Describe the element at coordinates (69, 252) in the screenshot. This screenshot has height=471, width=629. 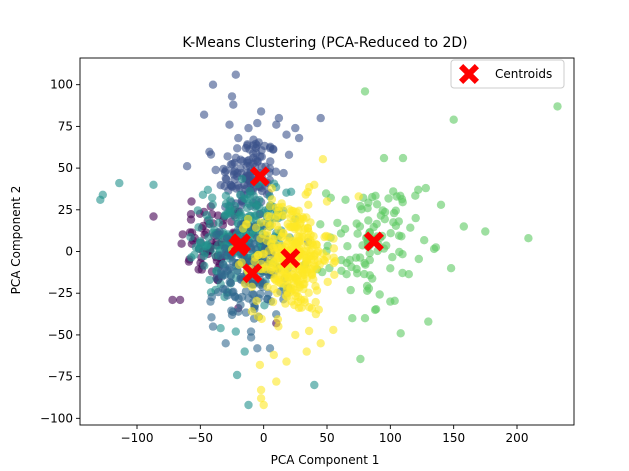
I see `y-tick-label: 0` at that location.